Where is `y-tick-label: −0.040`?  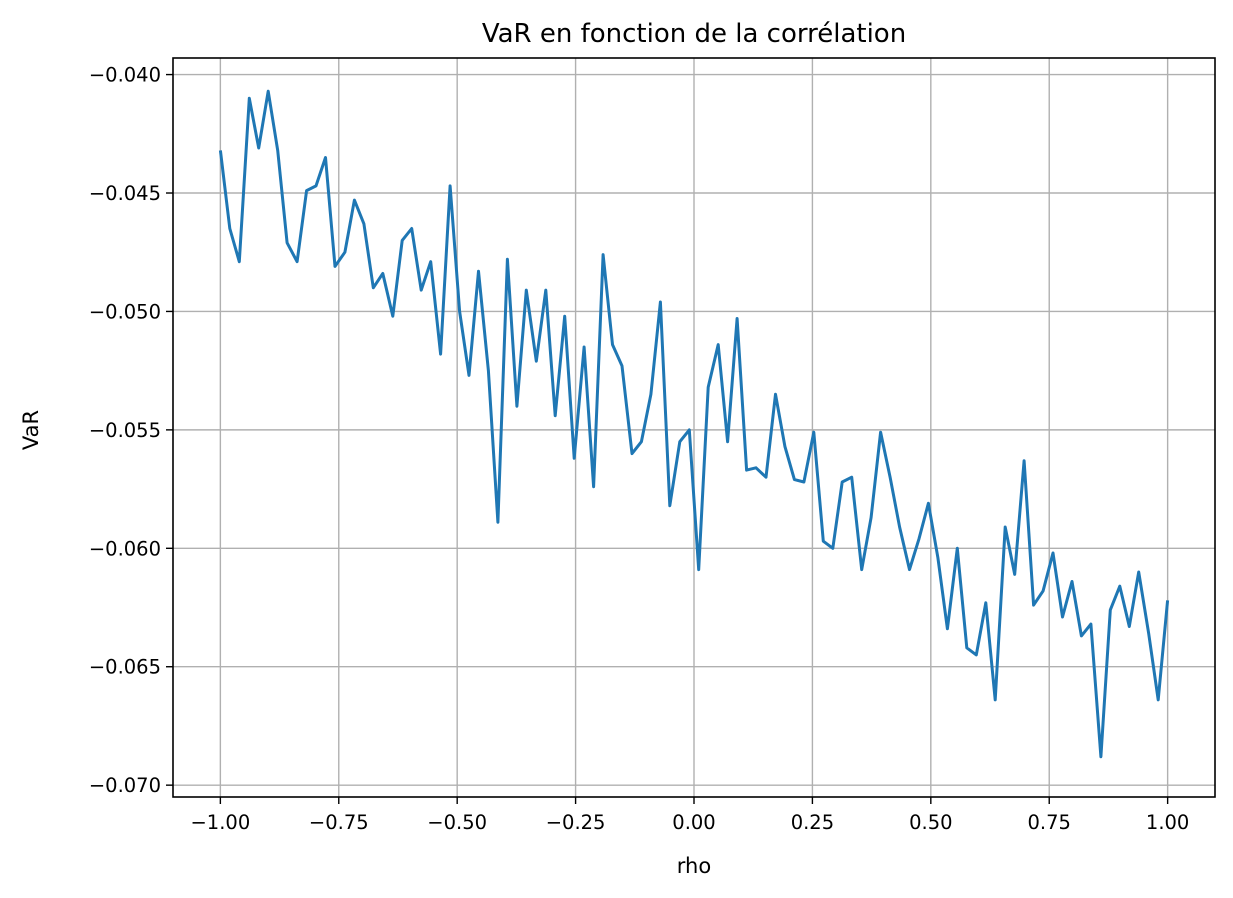 y-tick-label: −0.040 is located at coordinates (125, 75).